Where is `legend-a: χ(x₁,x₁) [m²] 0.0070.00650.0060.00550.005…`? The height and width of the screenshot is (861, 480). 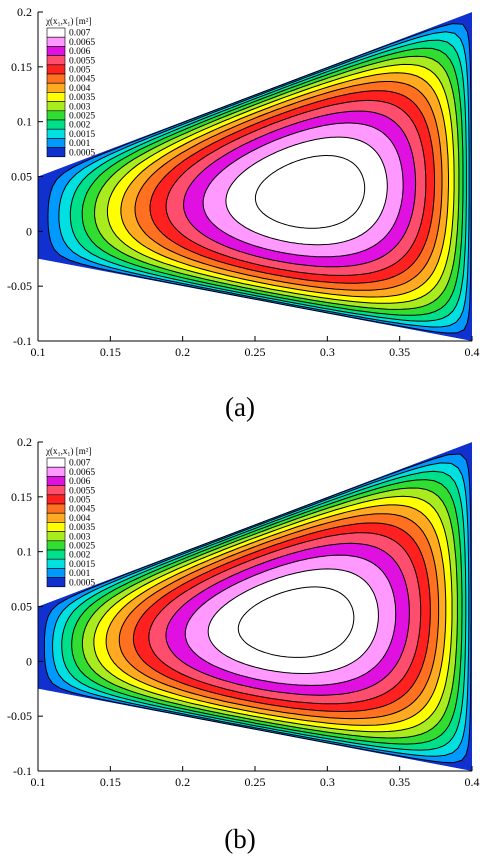
legend-a: χ(x₁,x₁) [m²] 0.0070.00650.0060.00550.005… is located at coordinates (70, 87).